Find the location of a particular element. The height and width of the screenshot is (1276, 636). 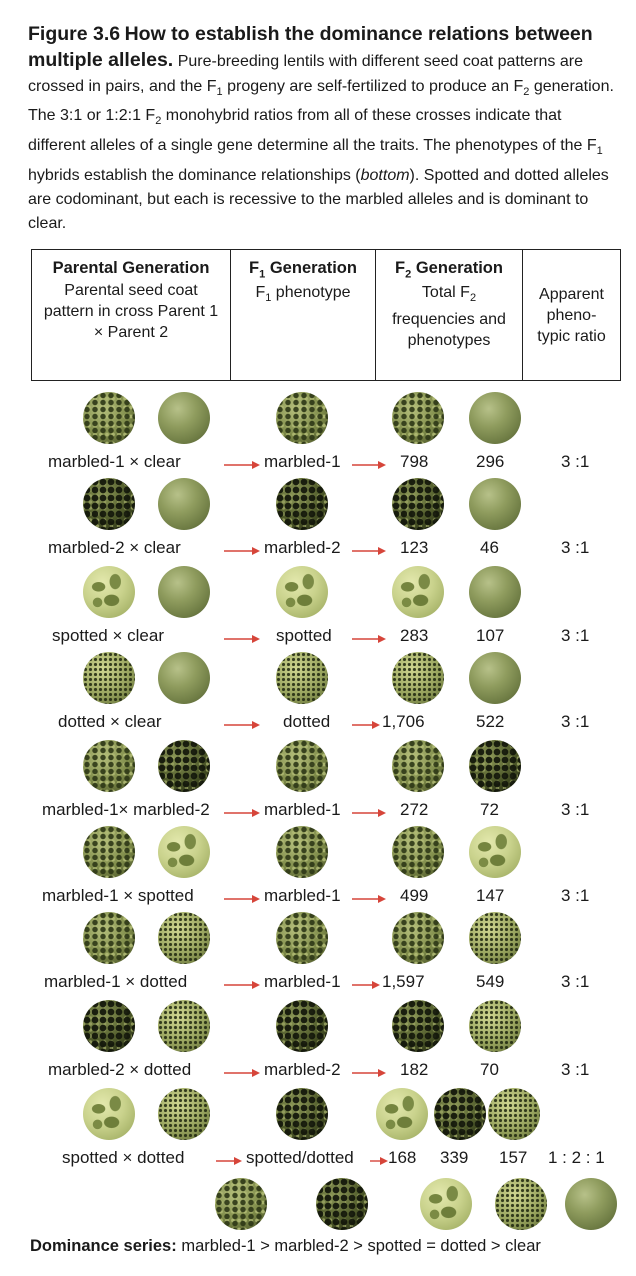

figure-number: Figure 3.6 is located at coordinates (74, 34).